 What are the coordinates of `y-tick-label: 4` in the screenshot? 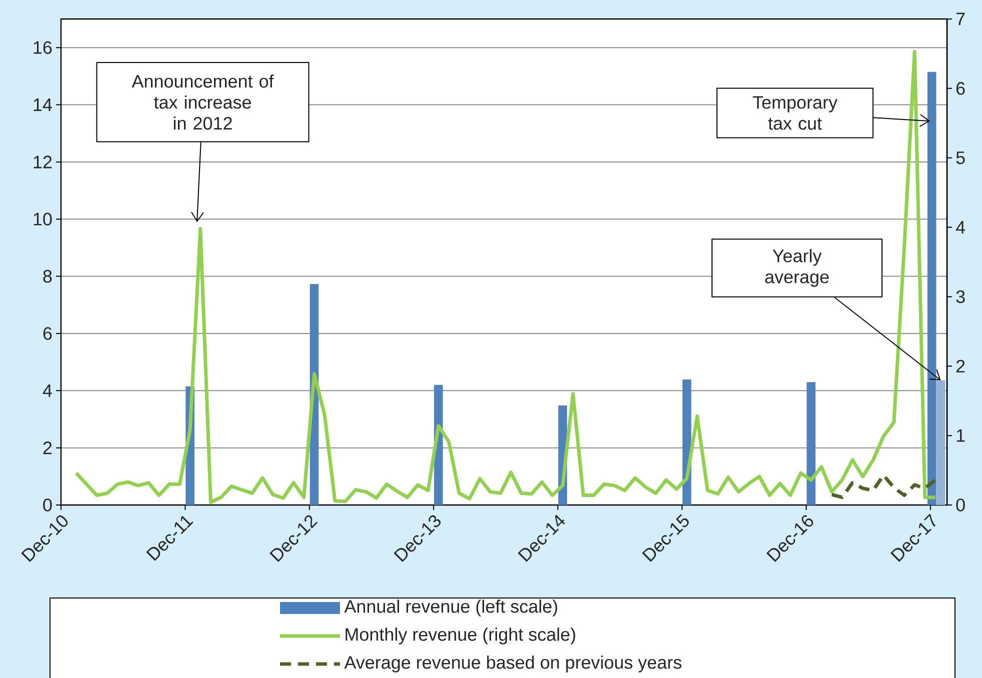 It's located at (47, 390).